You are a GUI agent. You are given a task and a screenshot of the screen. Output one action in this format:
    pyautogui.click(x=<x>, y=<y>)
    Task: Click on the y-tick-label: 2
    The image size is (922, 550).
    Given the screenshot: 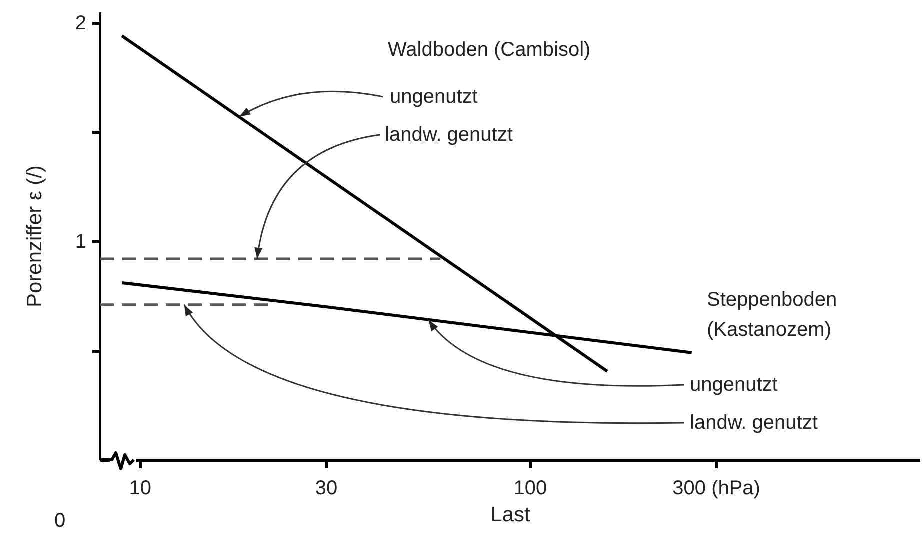 What is the action you would take?
    pyautogui.click(x=80, y=23)
    